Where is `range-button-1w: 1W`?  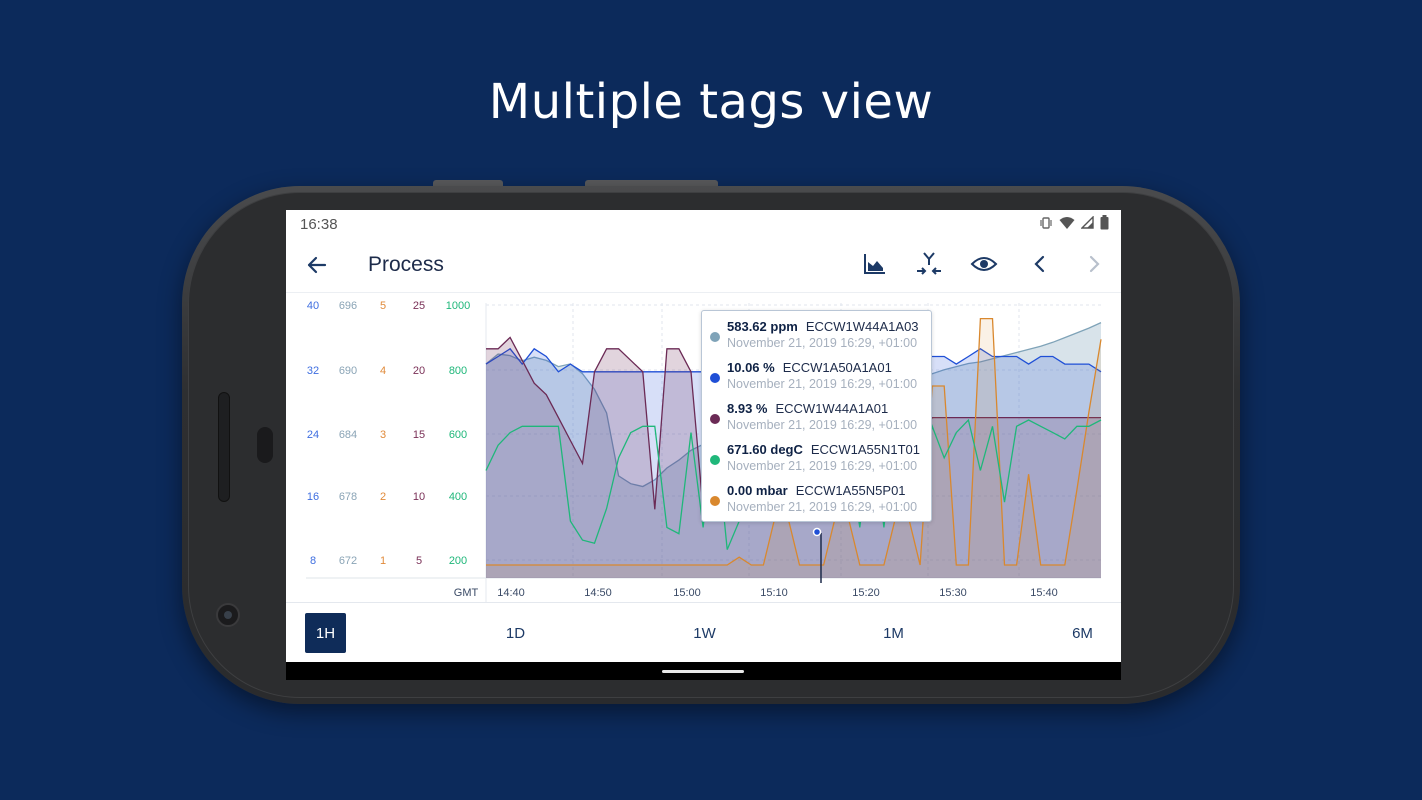
range-button-1w: 1W is located at coordinates (704, 633).